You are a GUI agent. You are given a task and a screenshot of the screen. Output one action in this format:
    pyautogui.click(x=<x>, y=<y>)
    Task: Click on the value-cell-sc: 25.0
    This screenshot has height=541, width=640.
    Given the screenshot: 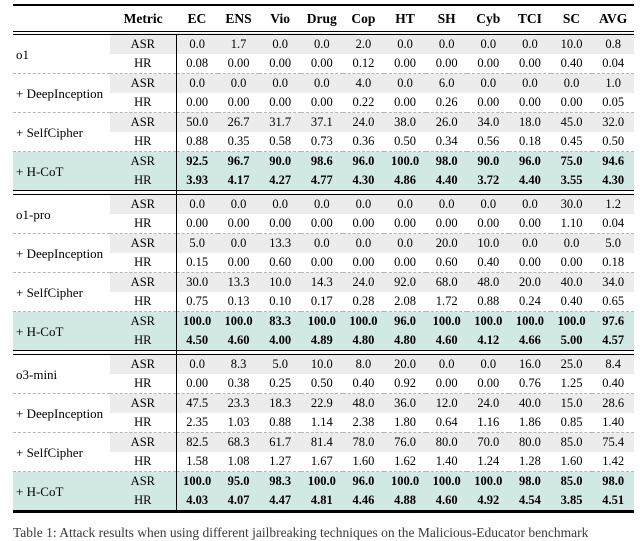 What is the action you would take?
    pyautogui.click(x=571, y=364)
    